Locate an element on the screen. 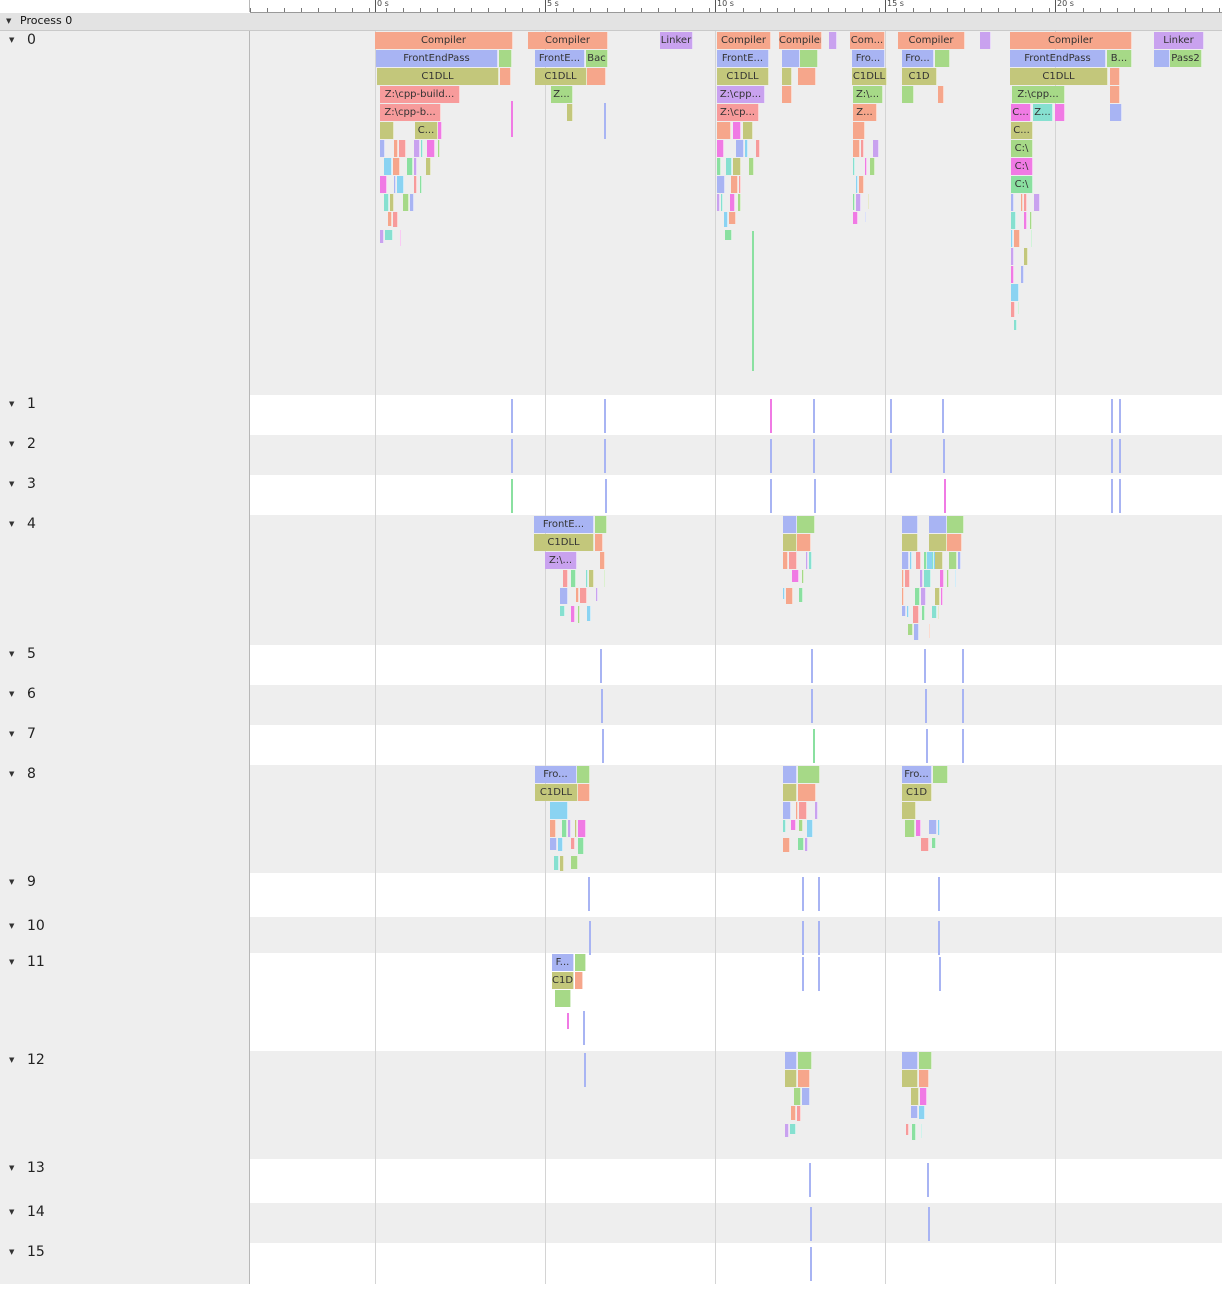  event-block: C1DLL is located at coordinates (438, 76).